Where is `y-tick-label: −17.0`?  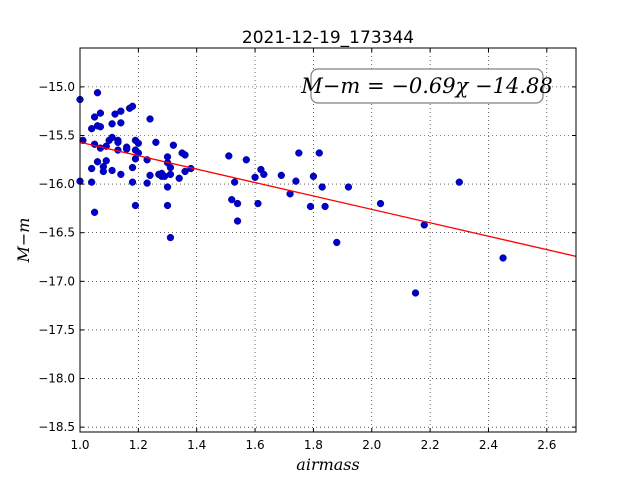
y-tick-label: −17.0 is located at coordinates (56, 281).